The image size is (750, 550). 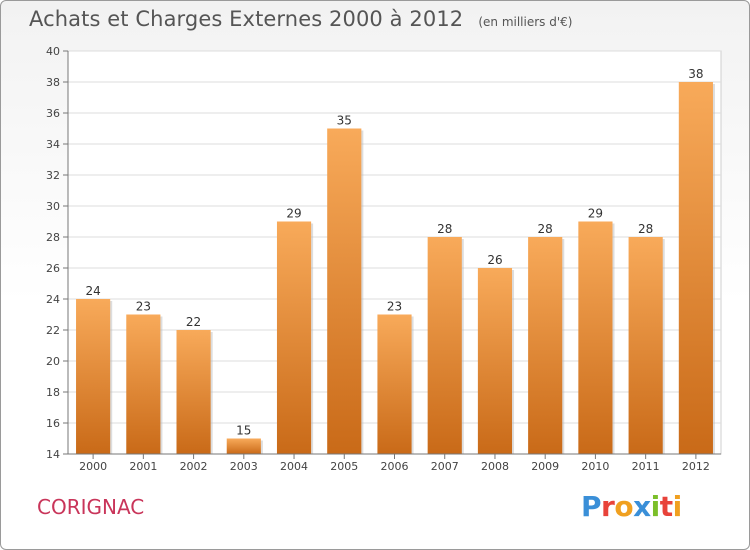 What do you see at coordinates (53, 113) in the screenshot?
I see `y-tick-label: 36` at bounding box center [53, 113].